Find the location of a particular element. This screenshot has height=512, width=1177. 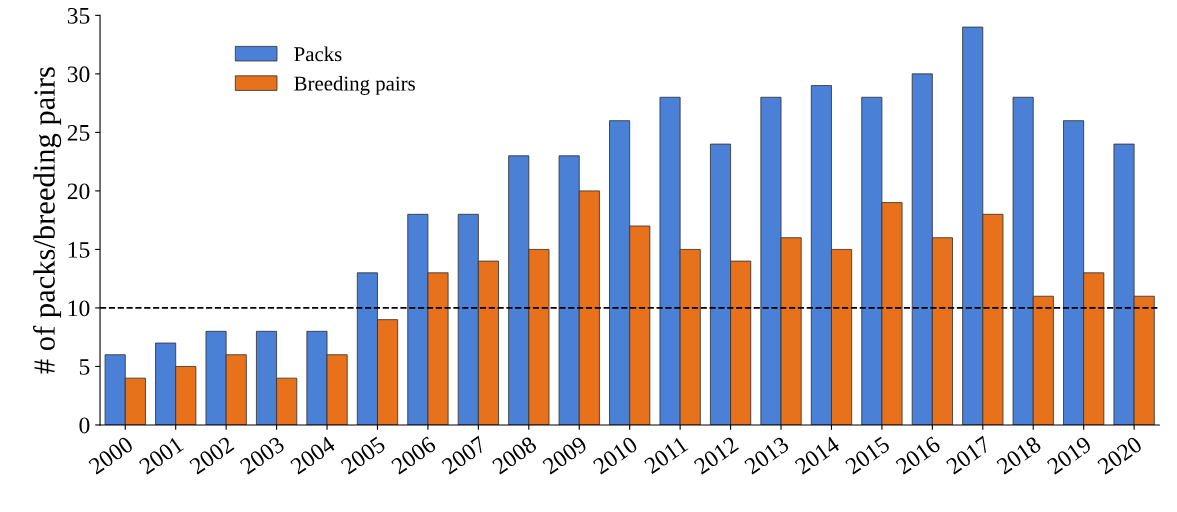

x-tick-label: 2009 is located at coordinates (564, 455).